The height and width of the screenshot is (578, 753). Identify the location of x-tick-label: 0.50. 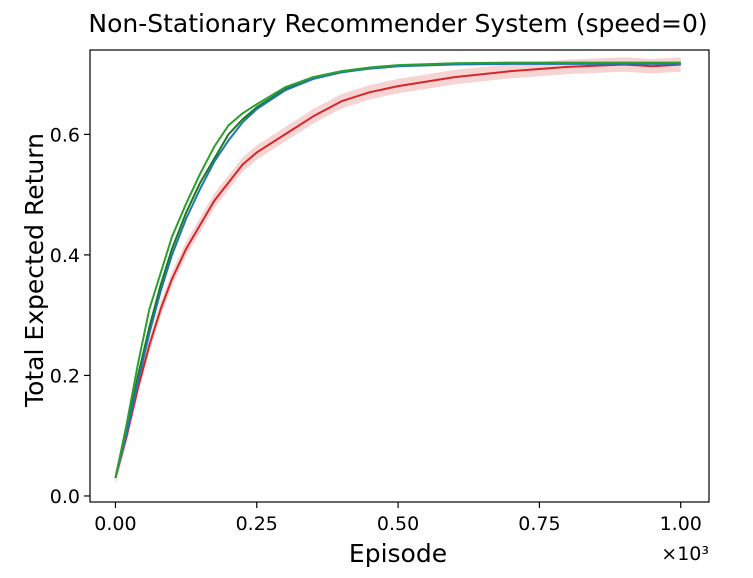
(398, 524).